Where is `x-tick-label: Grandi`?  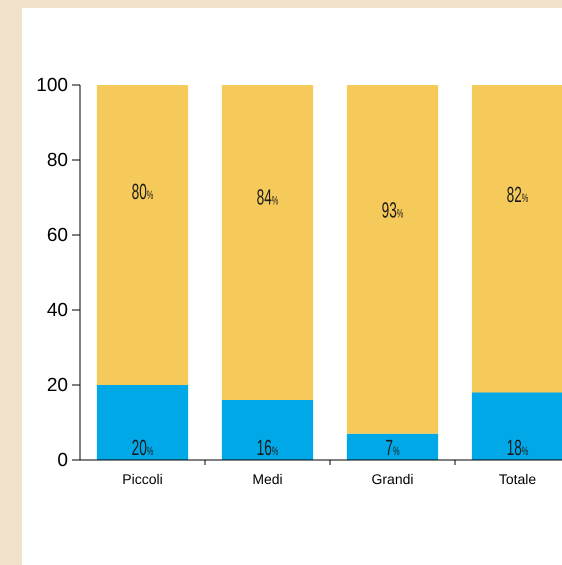
x-tick-label: Grandi is located at coordinates (392, 479).